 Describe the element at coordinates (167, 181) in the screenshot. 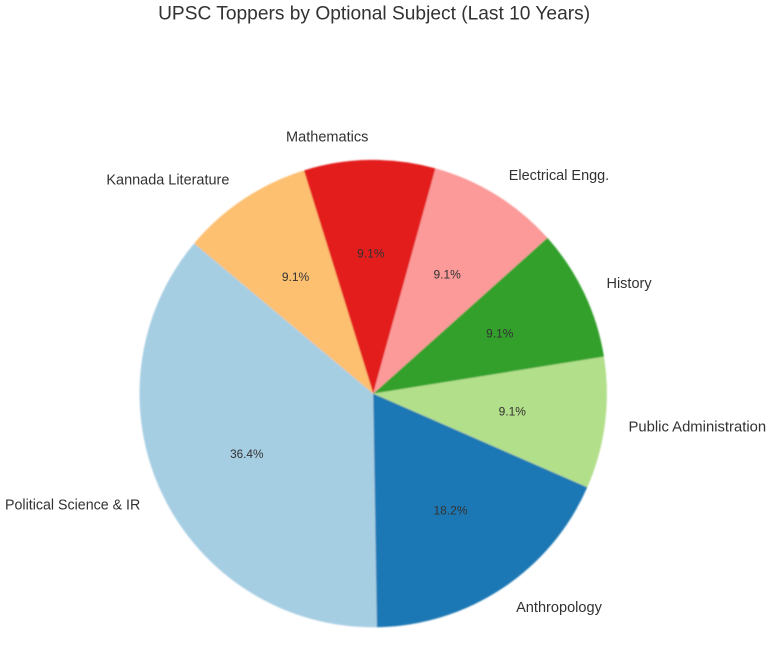

I see `svg-text: Kannada Literature` at that location.